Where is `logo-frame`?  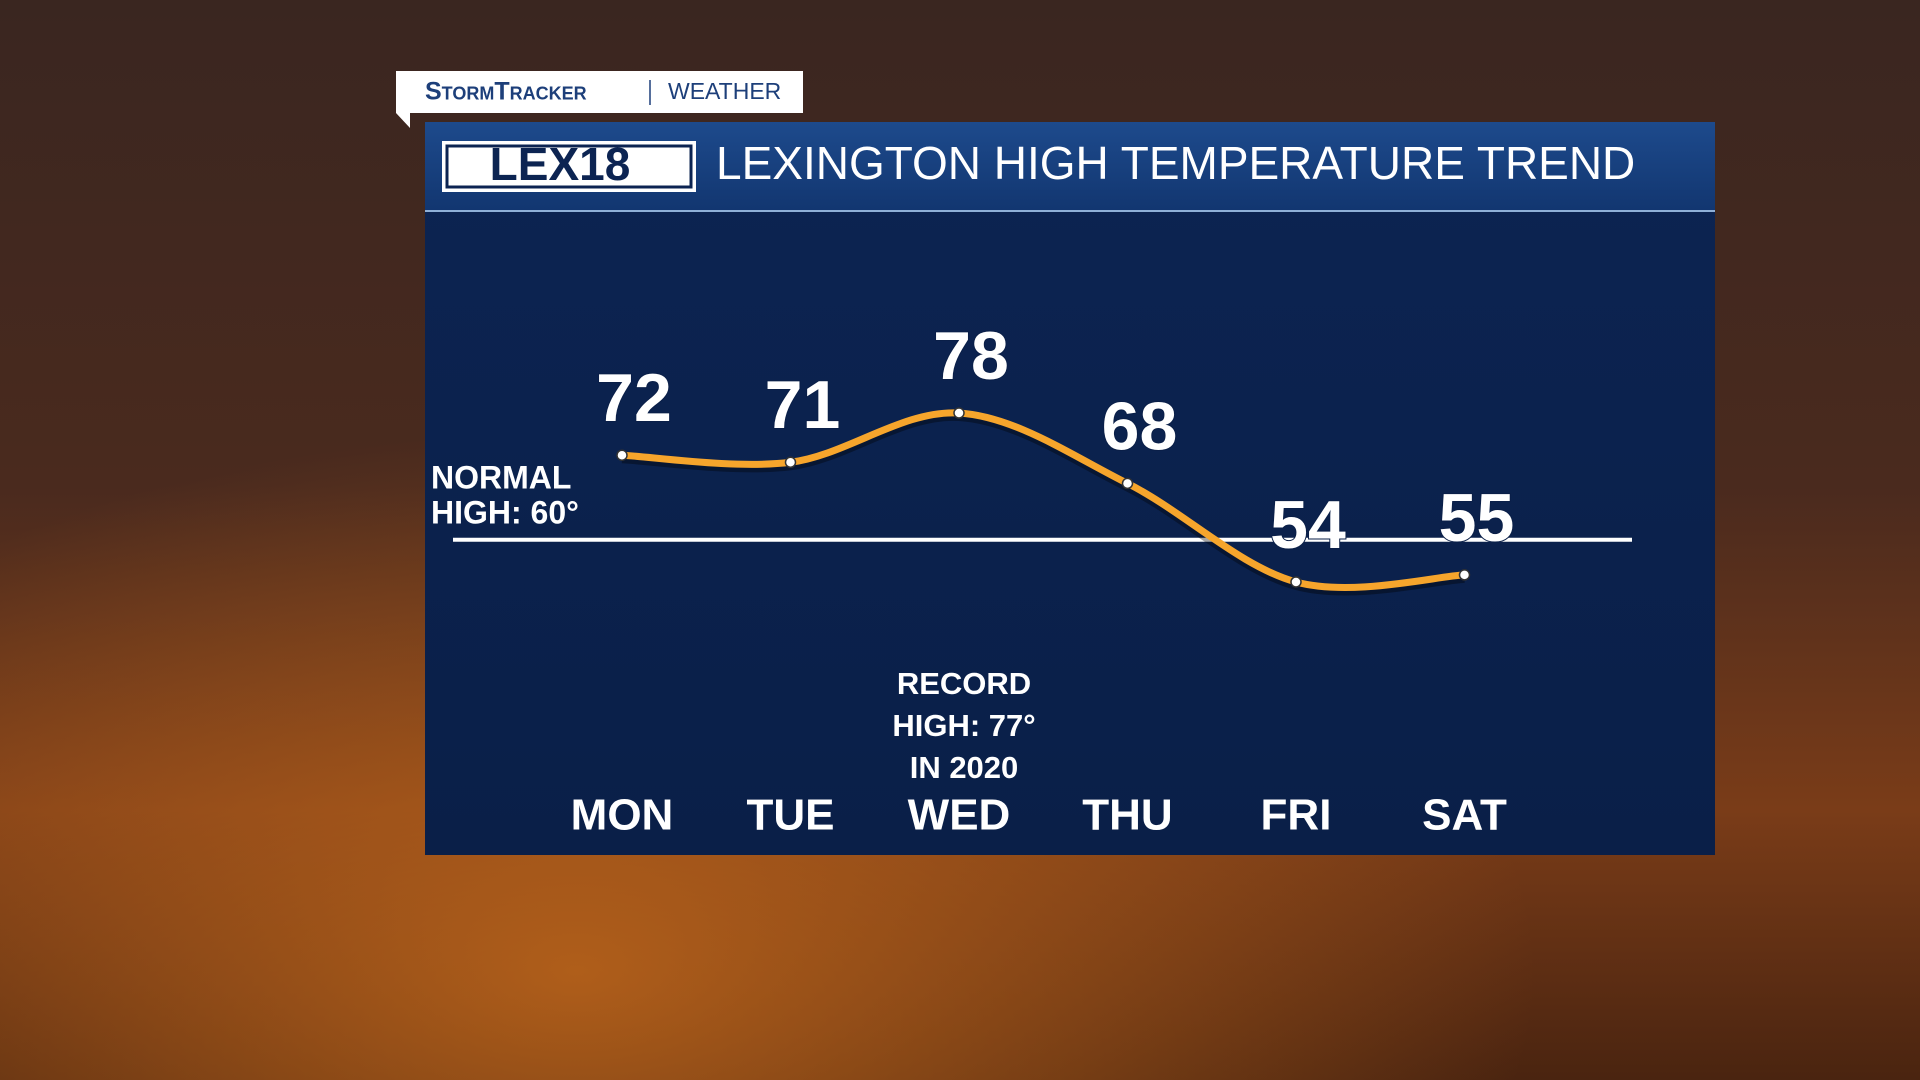
logo-frame is located at coordinates (569, 166).